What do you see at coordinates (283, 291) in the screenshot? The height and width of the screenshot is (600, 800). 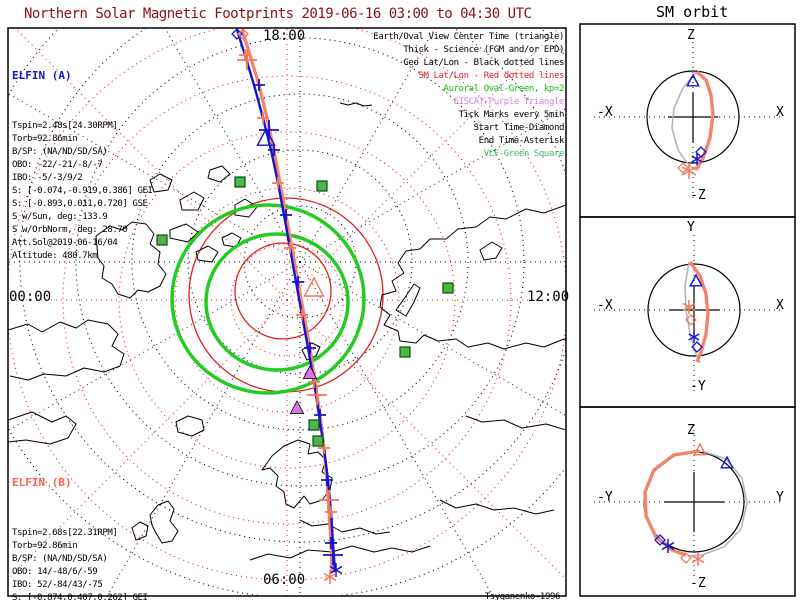 I see `sm-lat-circle` at bounding box center [283, 291].